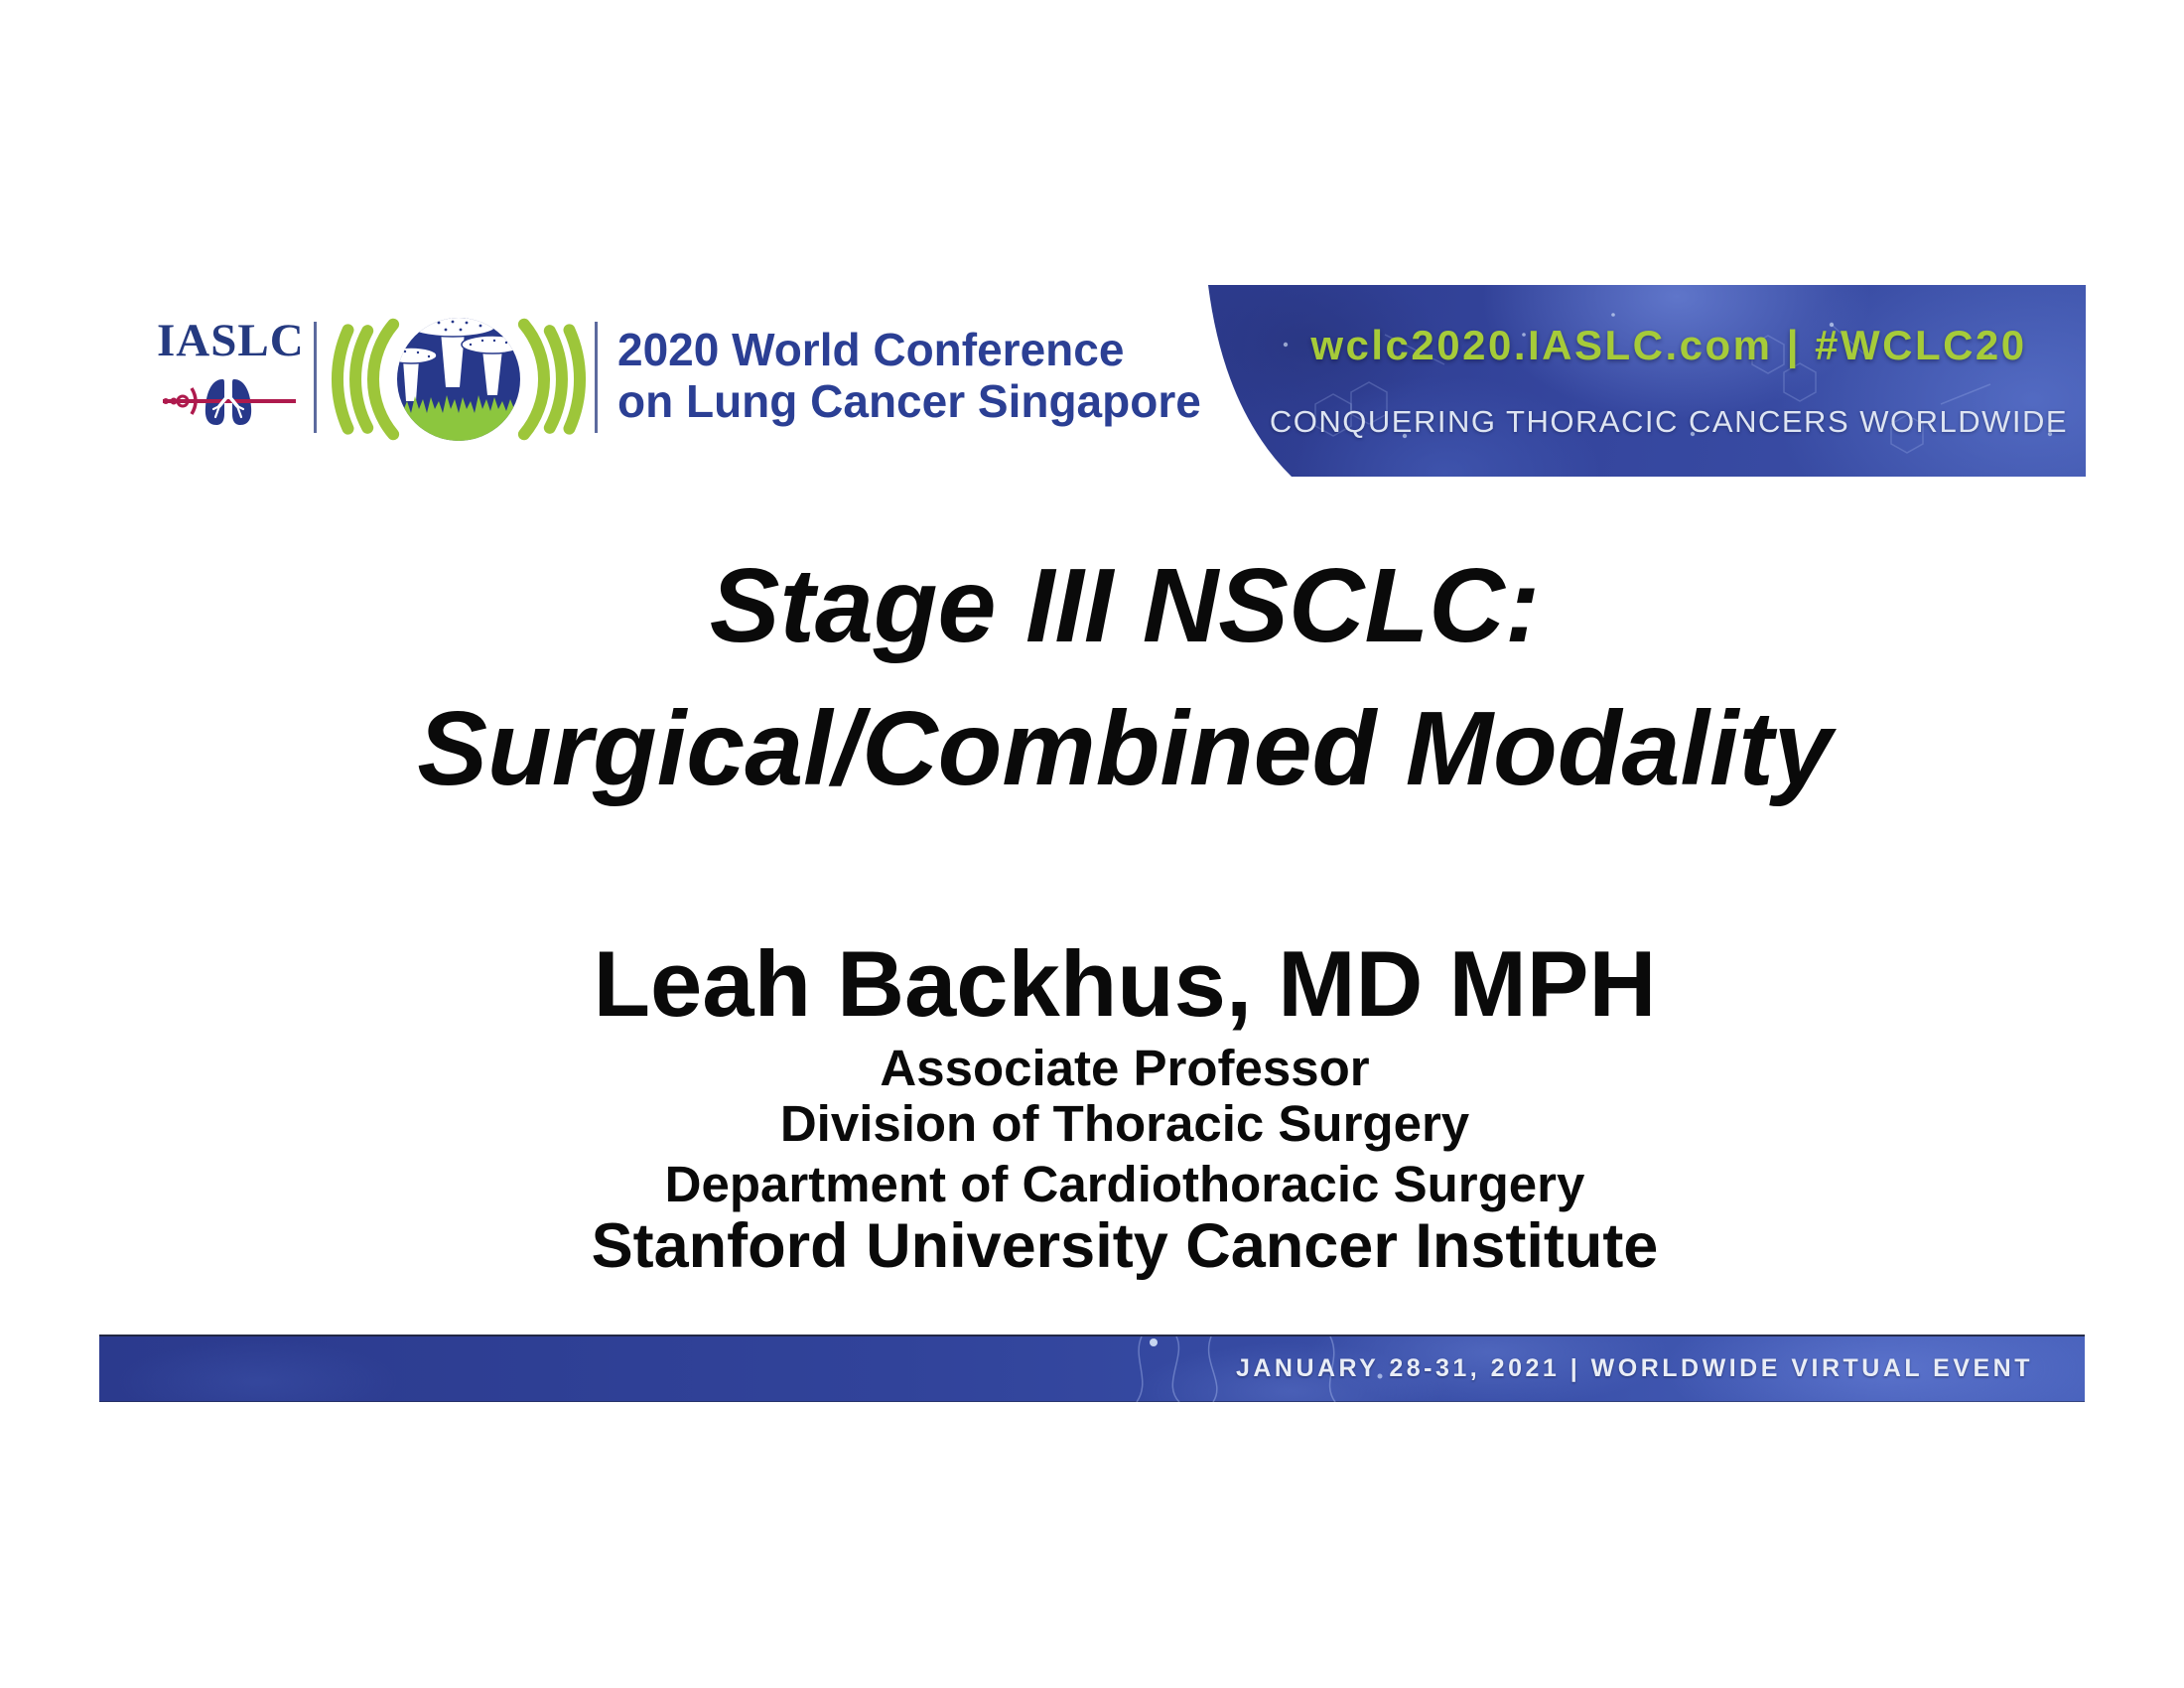 This screenshot has width=2184, height=1688. Describe the element at coordinates (871, 349) in the screenshot. I see `conference-title-line1: 2020 World Conference` at that location.